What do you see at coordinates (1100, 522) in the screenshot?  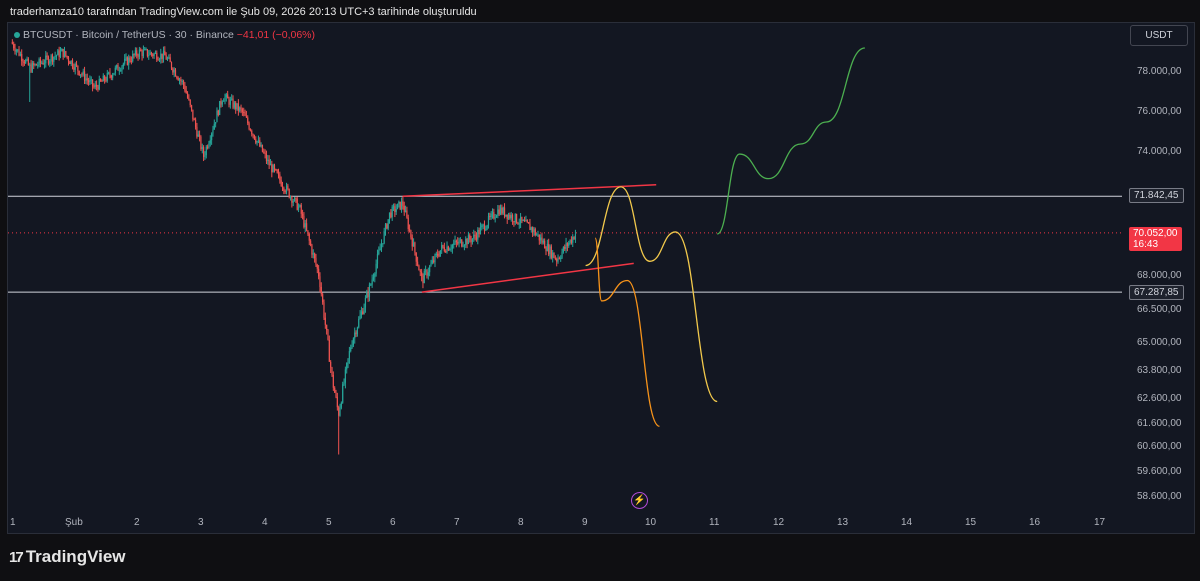 I see `time-tick-label: 17` at bounding box center [1100, 522].